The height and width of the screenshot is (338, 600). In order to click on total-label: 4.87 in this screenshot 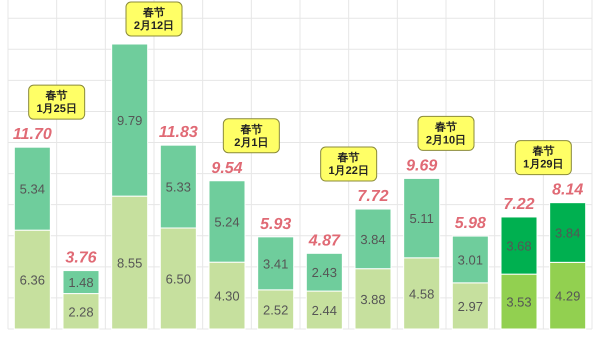, I will do `click(325, 241)`.